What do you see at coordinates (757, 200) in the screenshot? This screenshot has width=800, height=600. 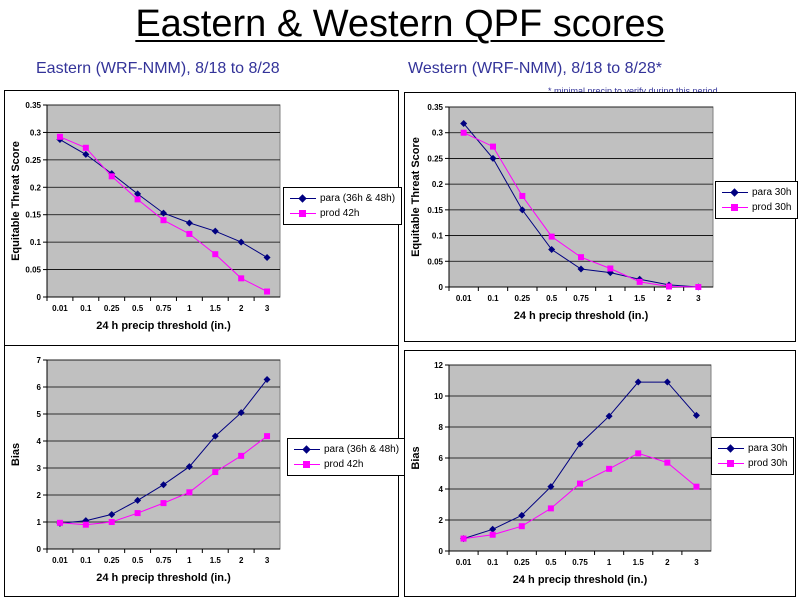 I see `west-ets-legend: para 30h prod 30h` at bounding box center [757, 200].